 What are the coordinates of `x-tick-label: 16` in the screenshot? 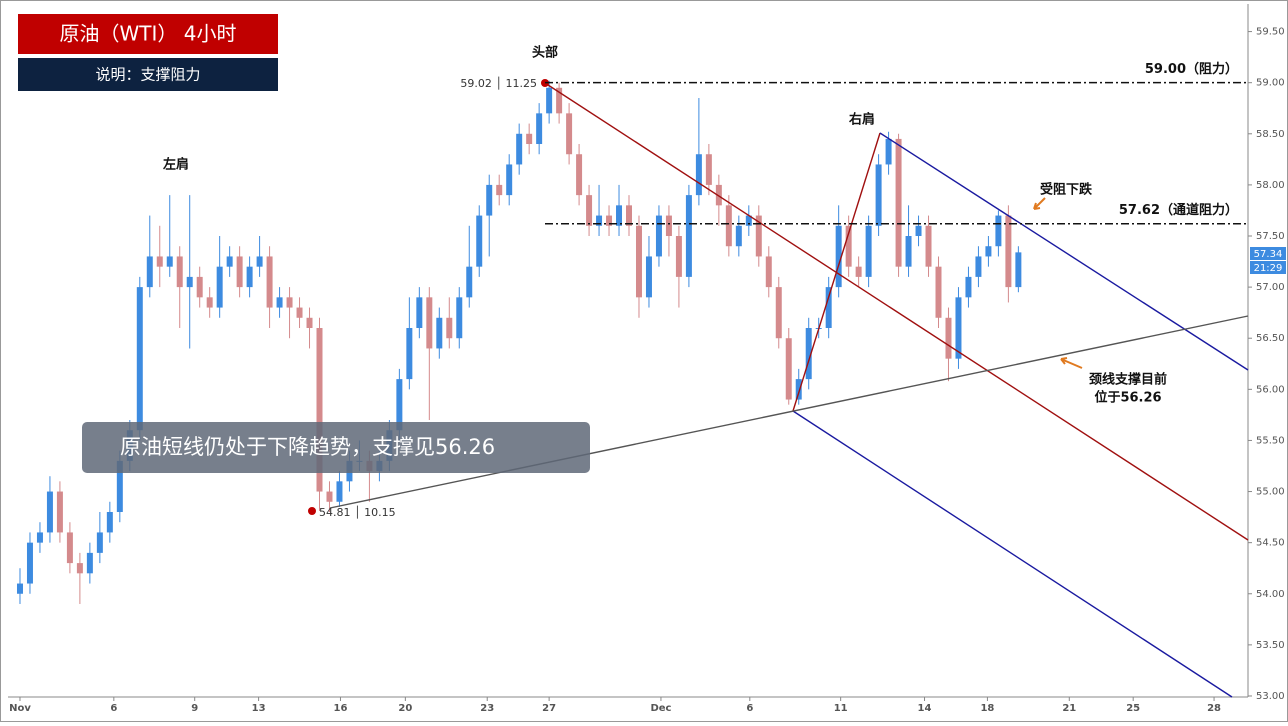 It's located at (341, 708).